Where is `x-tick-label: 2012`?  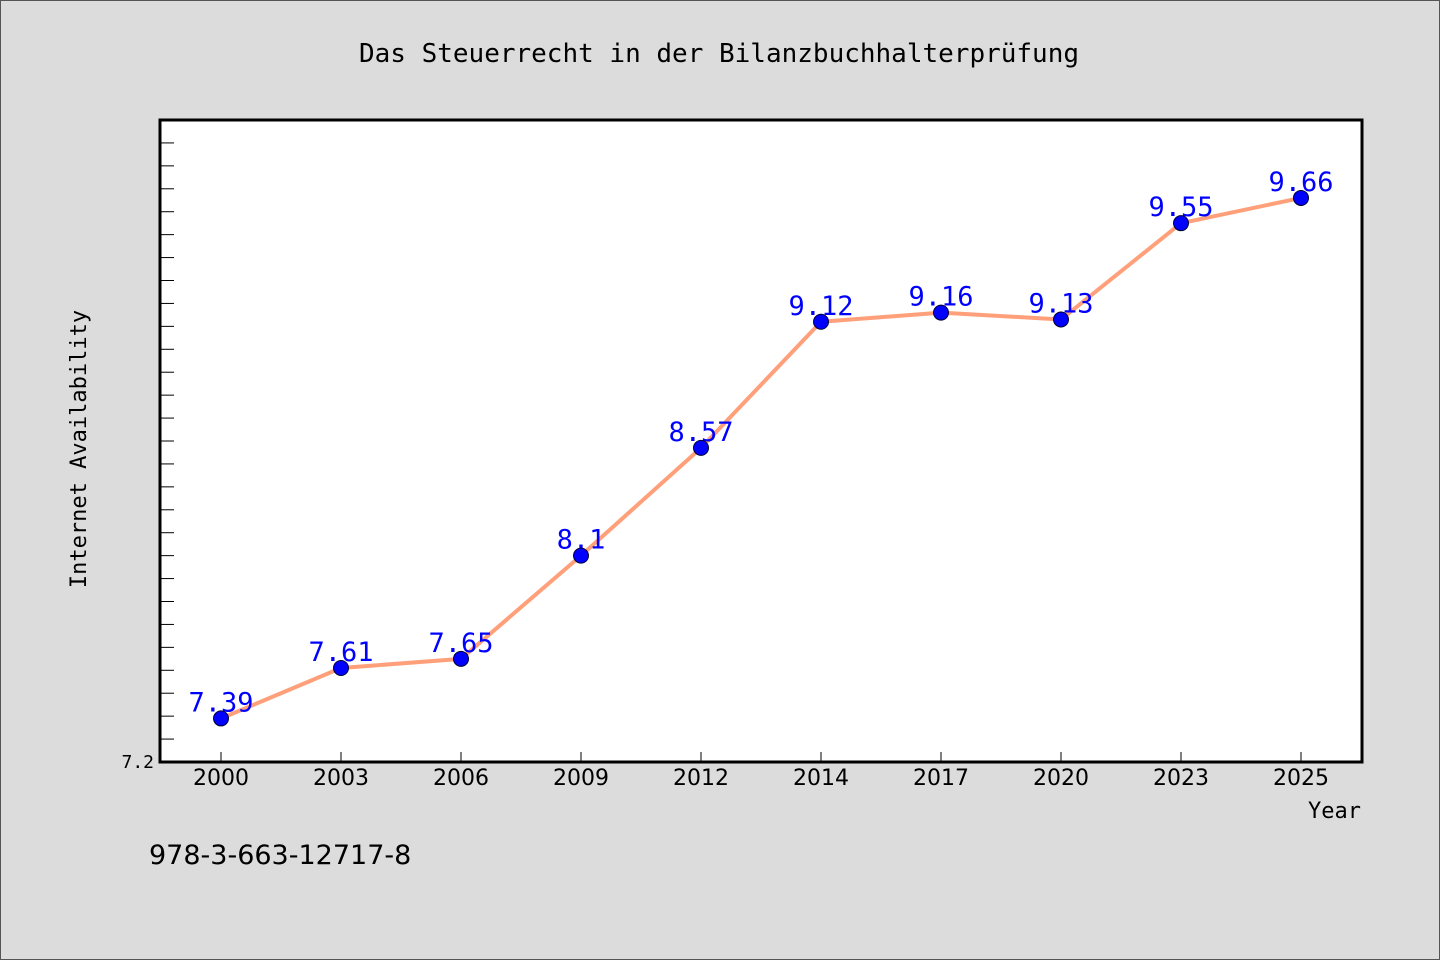 x-tick-label: 2012 is located at coordinates (701, 778).